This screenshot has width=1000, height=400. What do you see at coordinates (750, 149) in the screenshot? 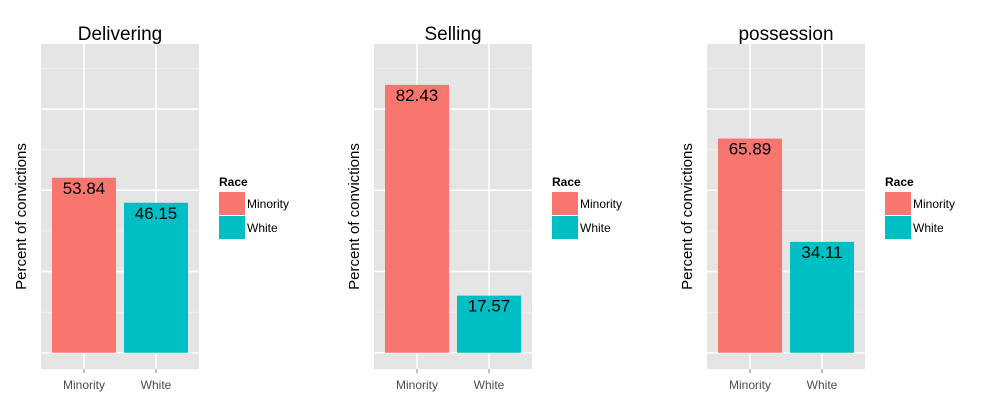
I see `bar-value-label: 65.89` at bounding box center [750, 149].